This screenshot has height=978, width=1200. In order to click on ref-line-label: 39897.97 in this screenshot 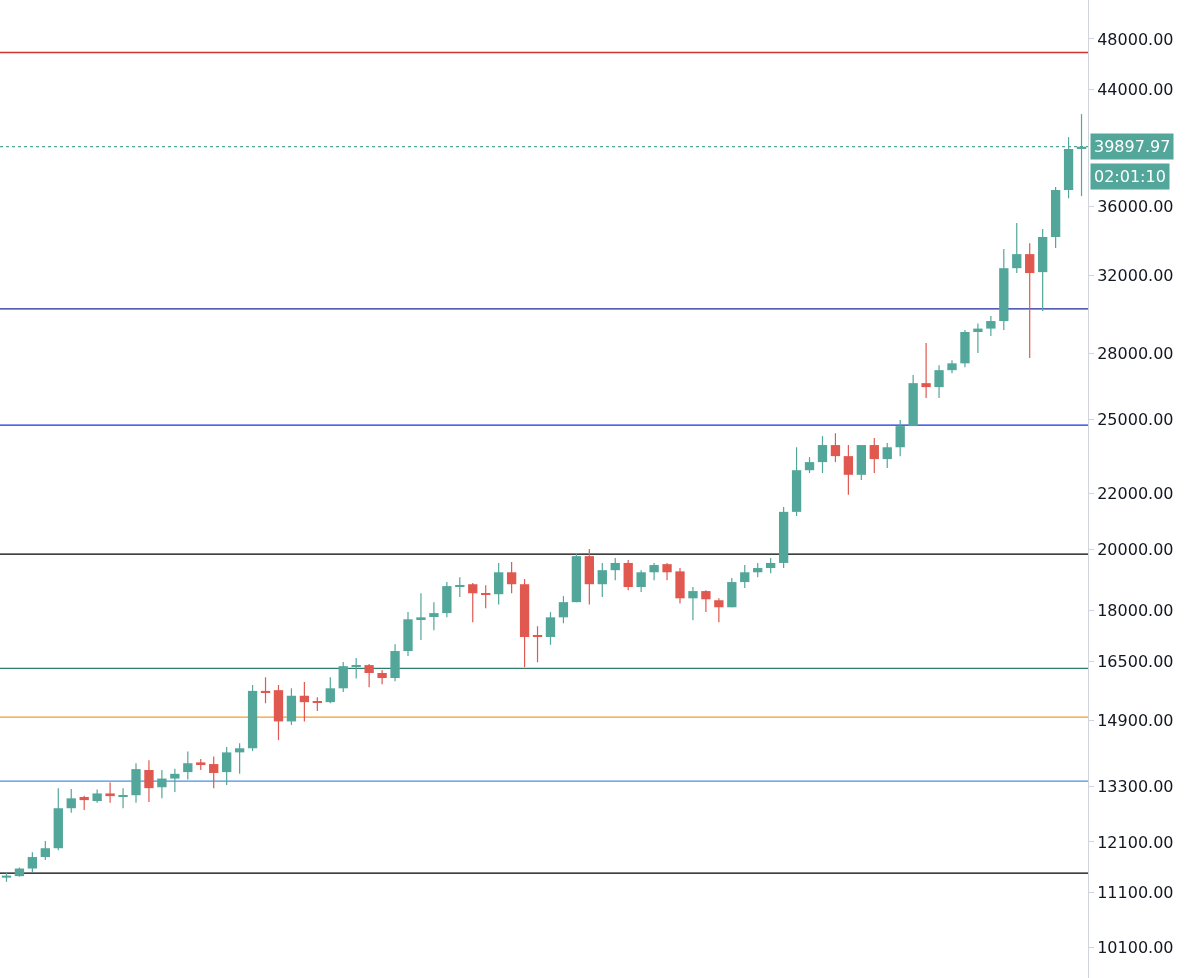, I will do `click(1132, 146)`.